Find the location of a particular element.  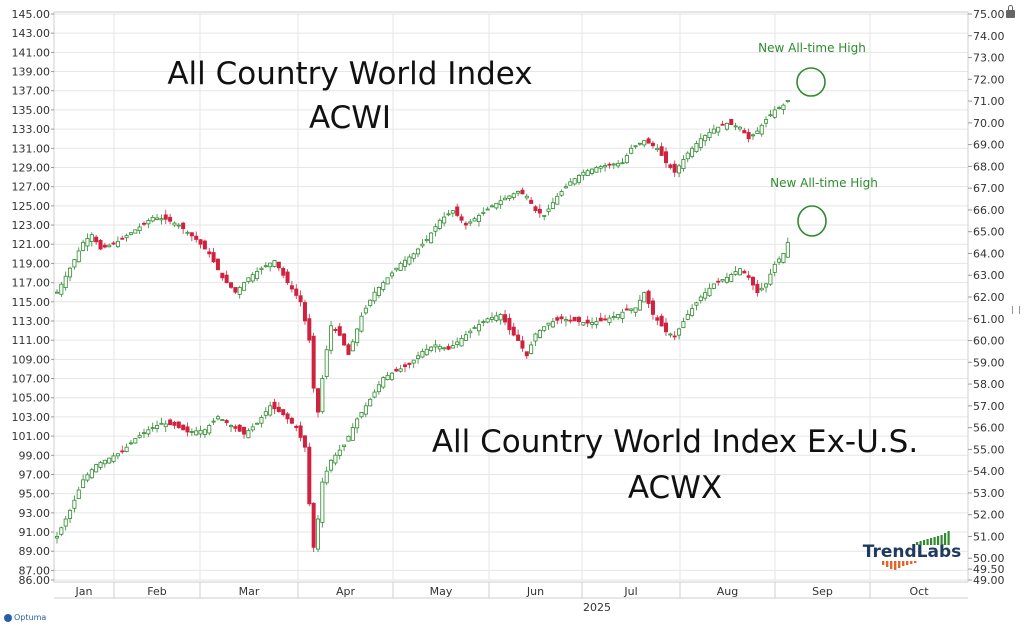

lock-icon is located at coordinates (1010, 11).